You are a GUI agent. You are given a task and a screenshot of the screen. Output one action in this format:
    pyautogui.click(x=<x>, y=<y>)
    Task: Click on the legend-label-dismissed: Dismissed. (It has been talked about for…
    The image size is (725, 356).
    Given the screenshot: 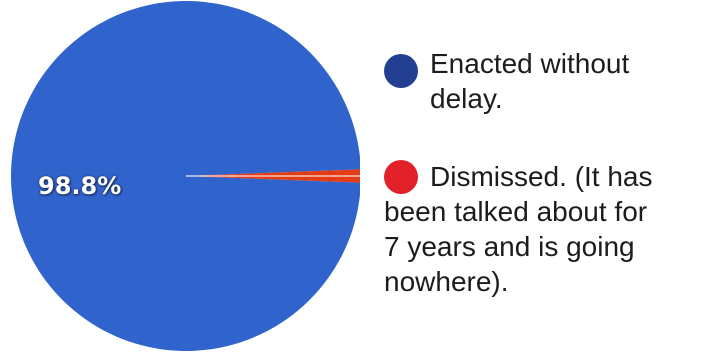 What is the action you would take?
    pyautogui.click(x=518, y=229)
    